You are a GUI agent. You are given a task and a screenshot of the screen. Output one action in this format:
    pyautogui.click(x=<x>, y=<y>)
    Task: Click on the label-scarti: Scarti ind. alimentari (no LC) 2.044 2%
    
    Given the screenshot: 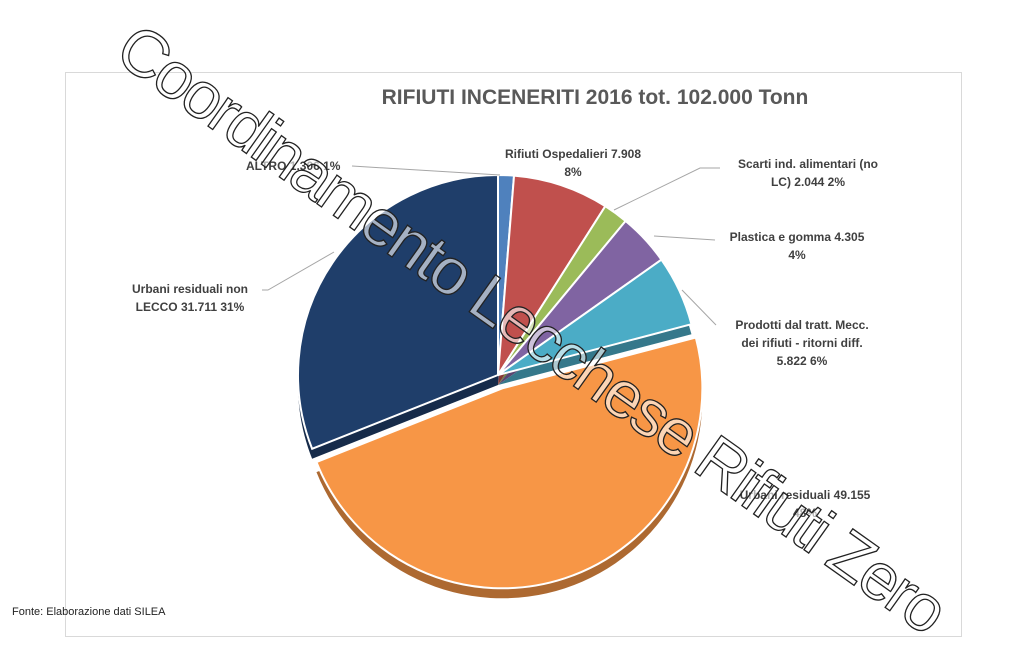 What is the action you would take?
    pyautogui.click(x=808, y=173)
    